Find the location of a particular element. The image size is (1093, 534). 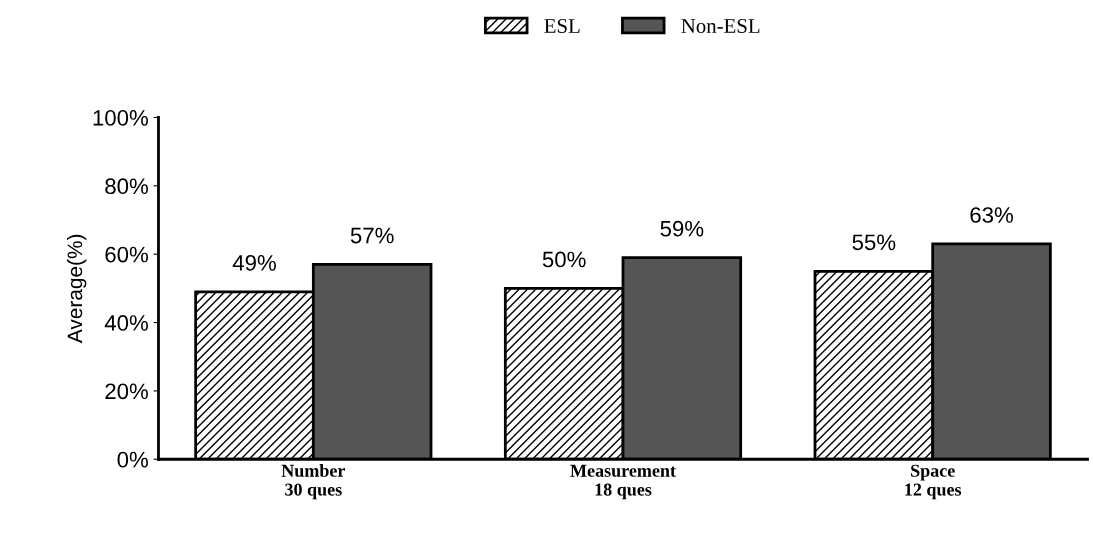

data-label: 55% is located at coordinates (874, 242).